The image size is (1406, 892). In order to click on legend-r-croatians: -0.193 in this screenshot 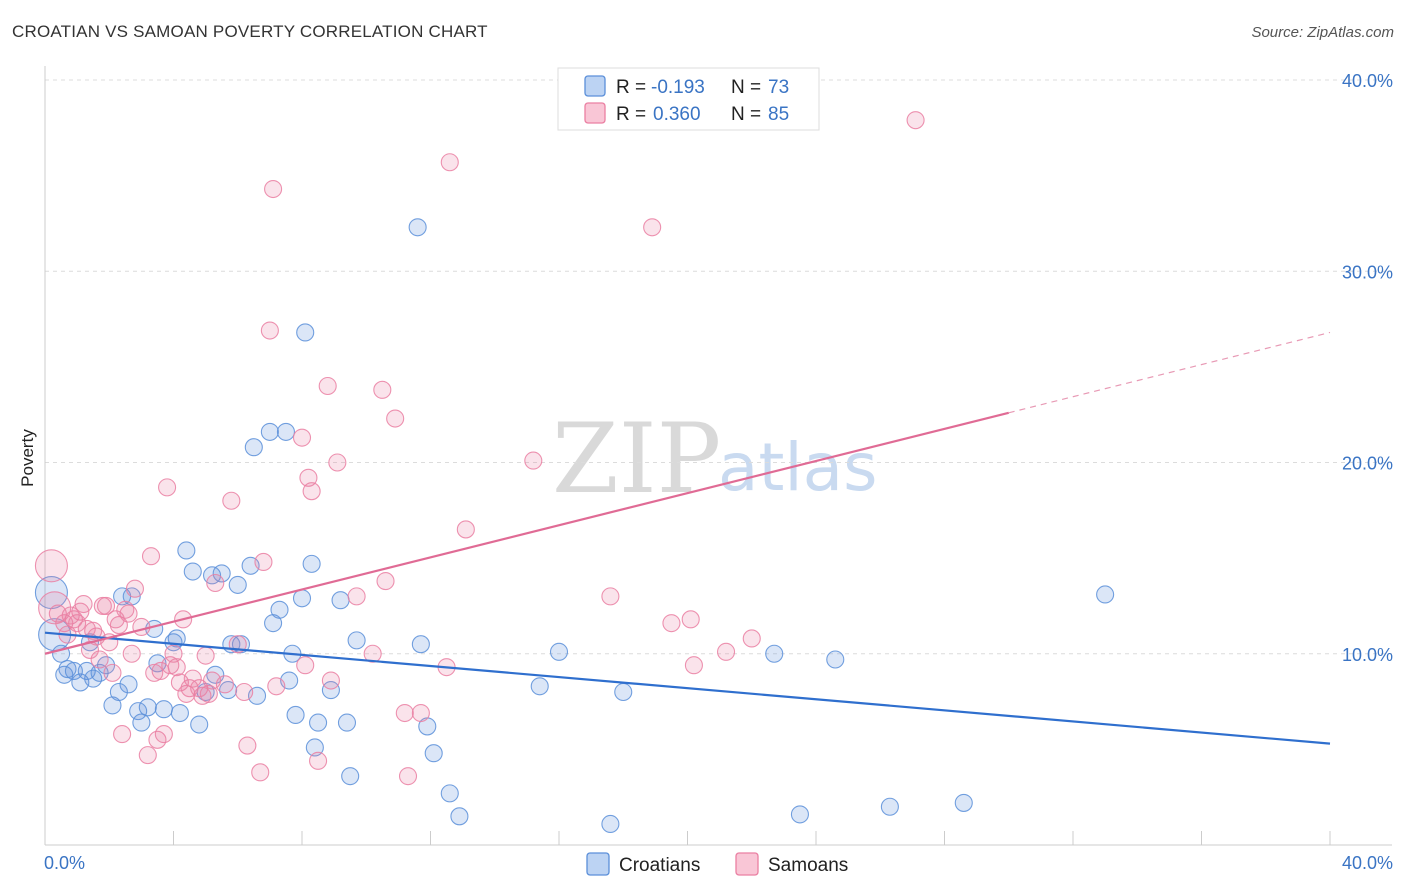, I will do `click(678, 87)`.